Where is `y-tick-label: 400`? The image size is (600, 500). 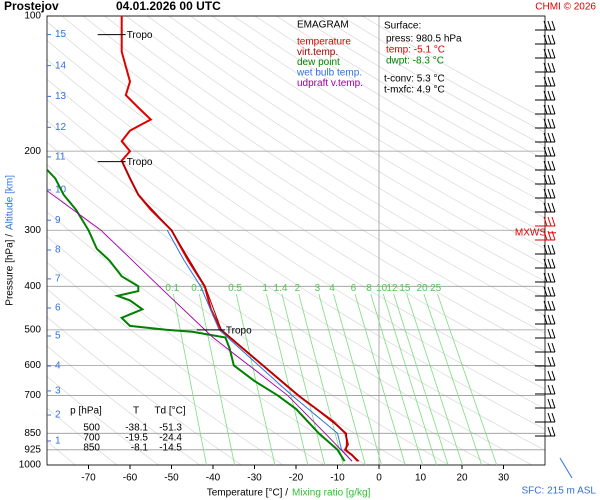
y-tick-label: 400 is located at coordinates (32, 286).